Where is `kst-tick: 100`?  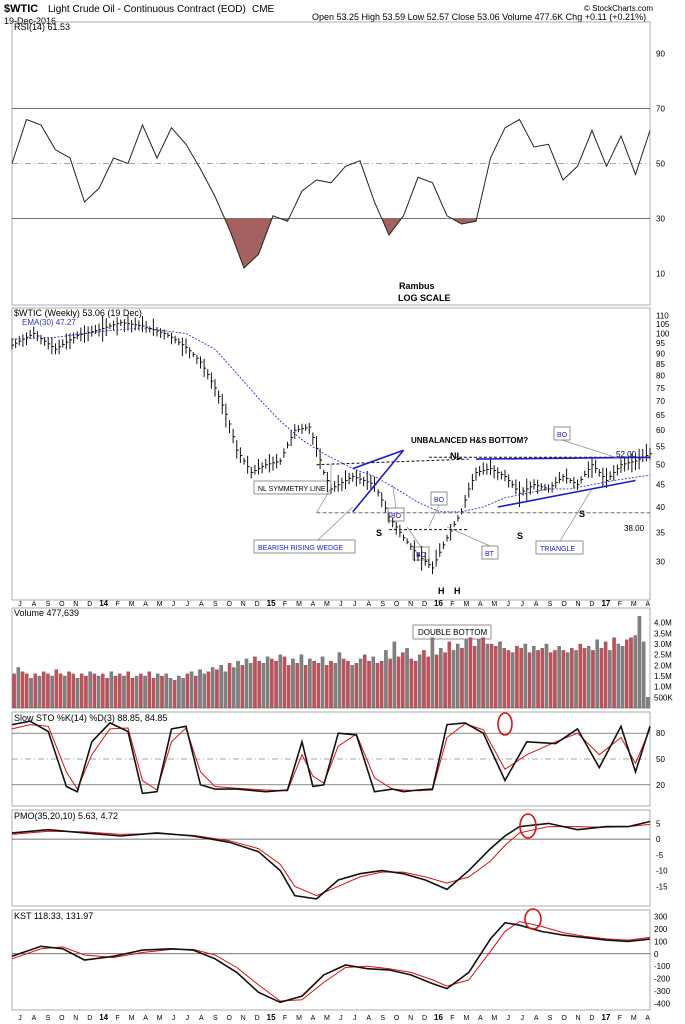 kst-tick: 100 is located at coordinates (661, 941).